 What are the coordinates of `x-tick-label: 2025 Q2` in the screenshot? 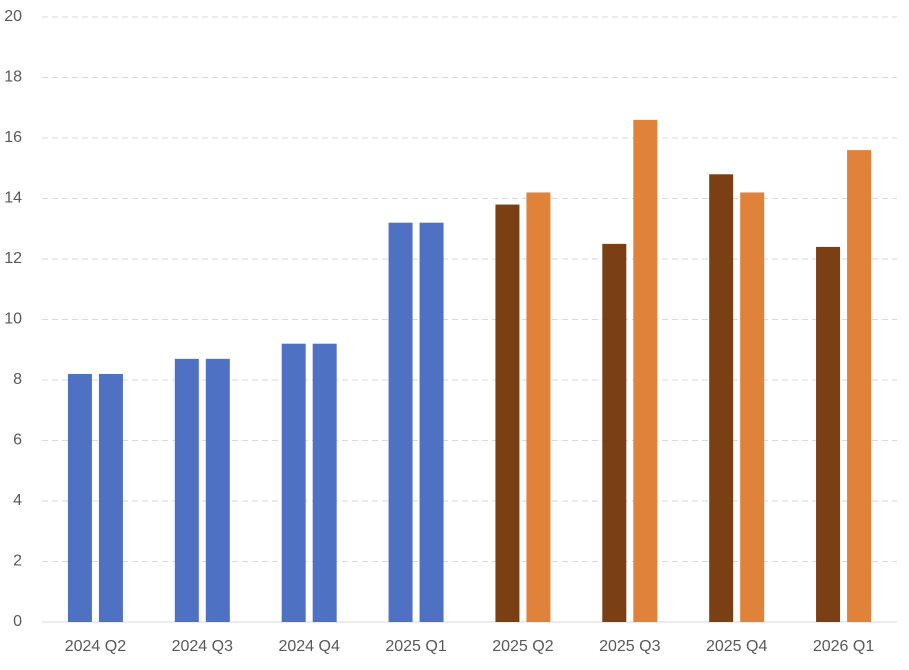 It's located at (522, 646).